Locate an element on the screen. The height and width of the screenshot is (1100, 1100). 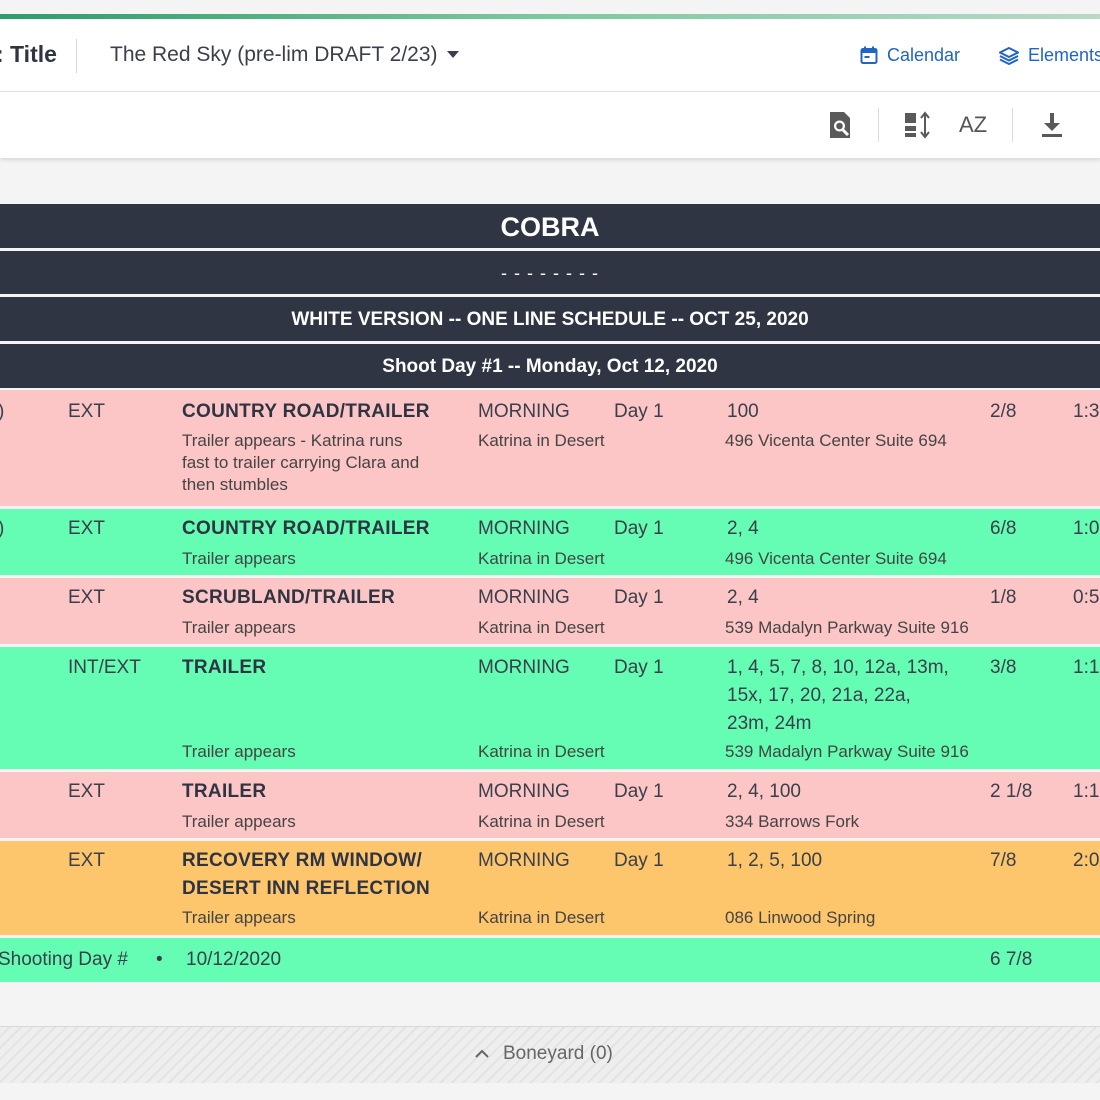
elements-link-label: Elements is located at coordinates (1064, 55).